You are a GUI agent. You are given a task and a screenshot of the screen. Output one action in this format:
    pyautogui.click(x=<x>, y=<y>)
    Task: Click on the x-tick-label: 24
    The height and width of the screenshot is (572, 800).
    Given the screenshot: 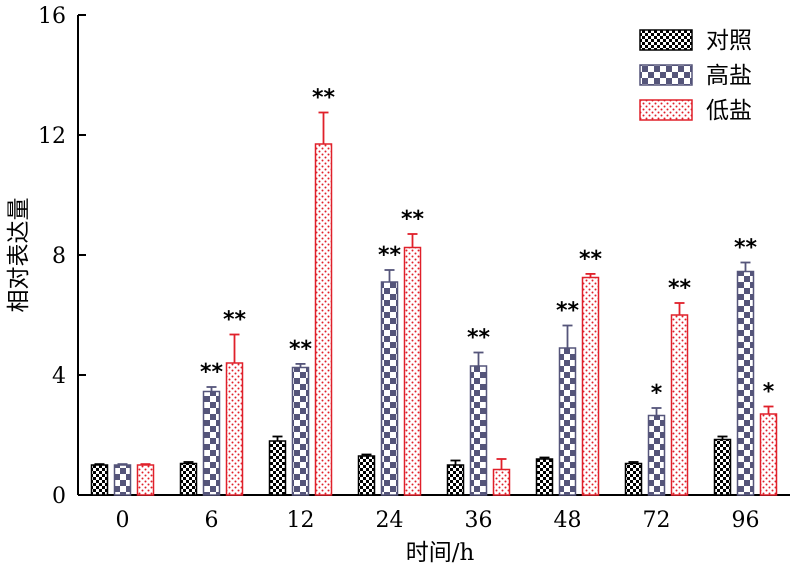 What is the action you would take?
    pyautogui.click(x=390, y=520)
    